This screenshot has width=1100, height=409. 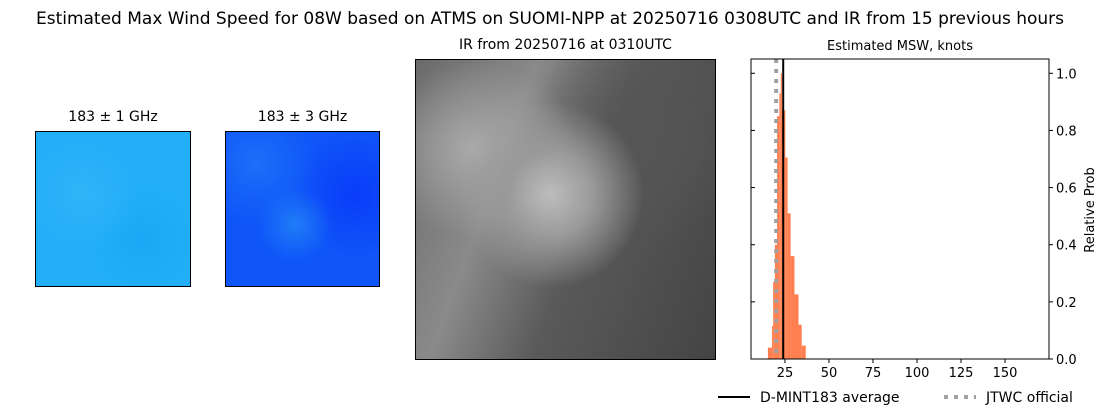 What do you see at coordinates (829, 373) in the screenshot?
I see `x-tick-label: 50` at bounding box center [829, 373].